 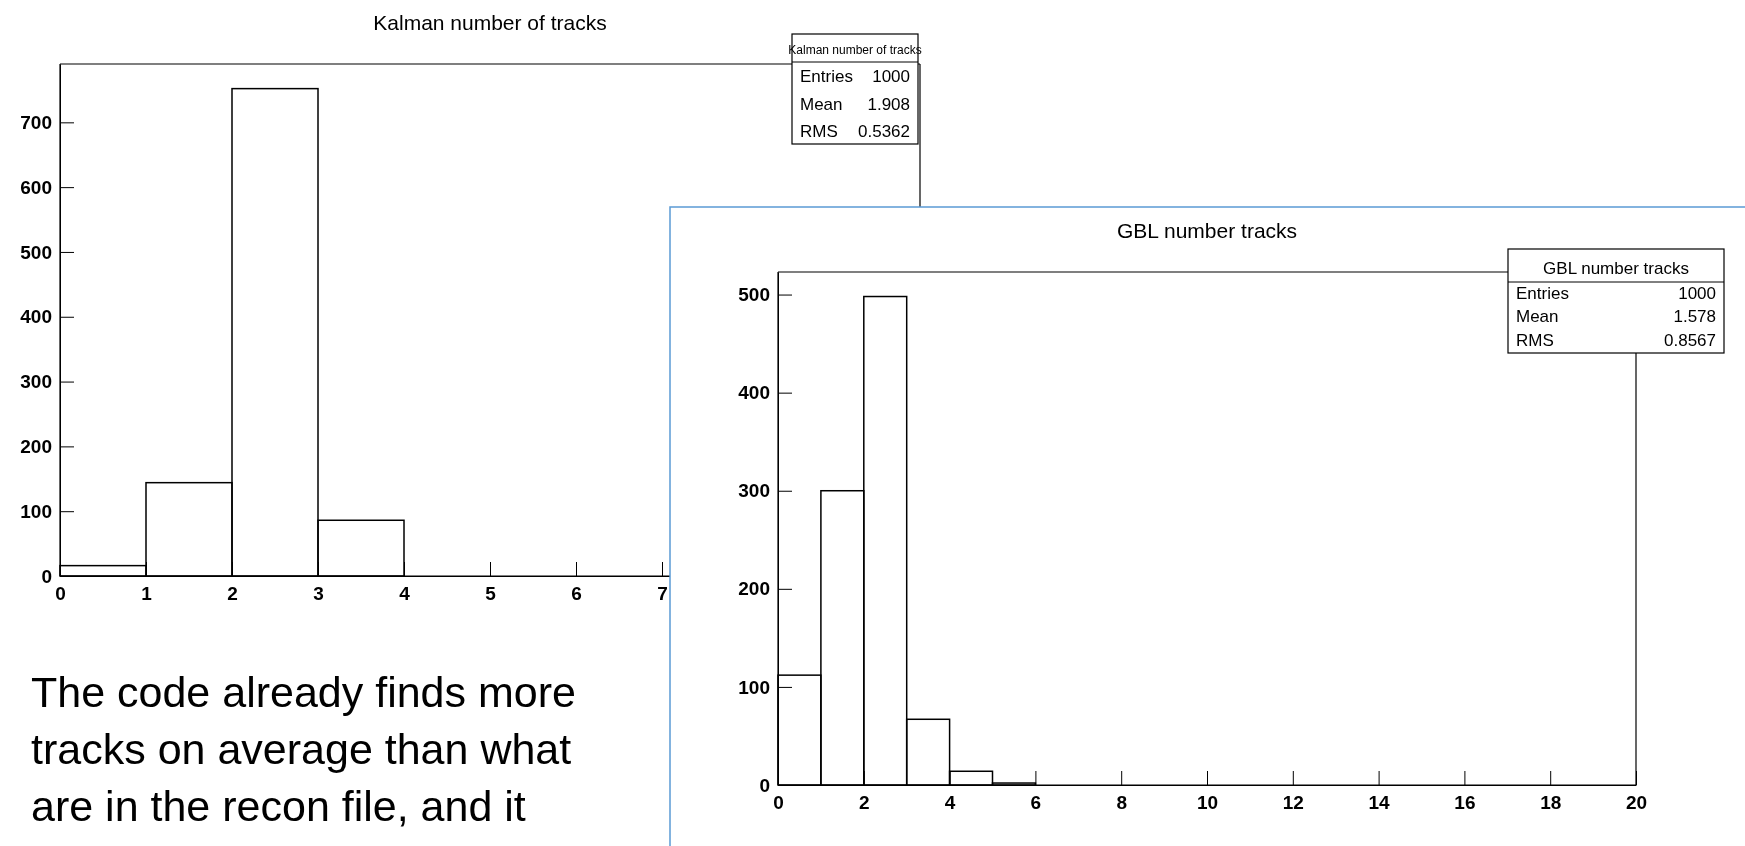 I want to click on annotation: GBL number tracks, so click(x=1616, y=268).